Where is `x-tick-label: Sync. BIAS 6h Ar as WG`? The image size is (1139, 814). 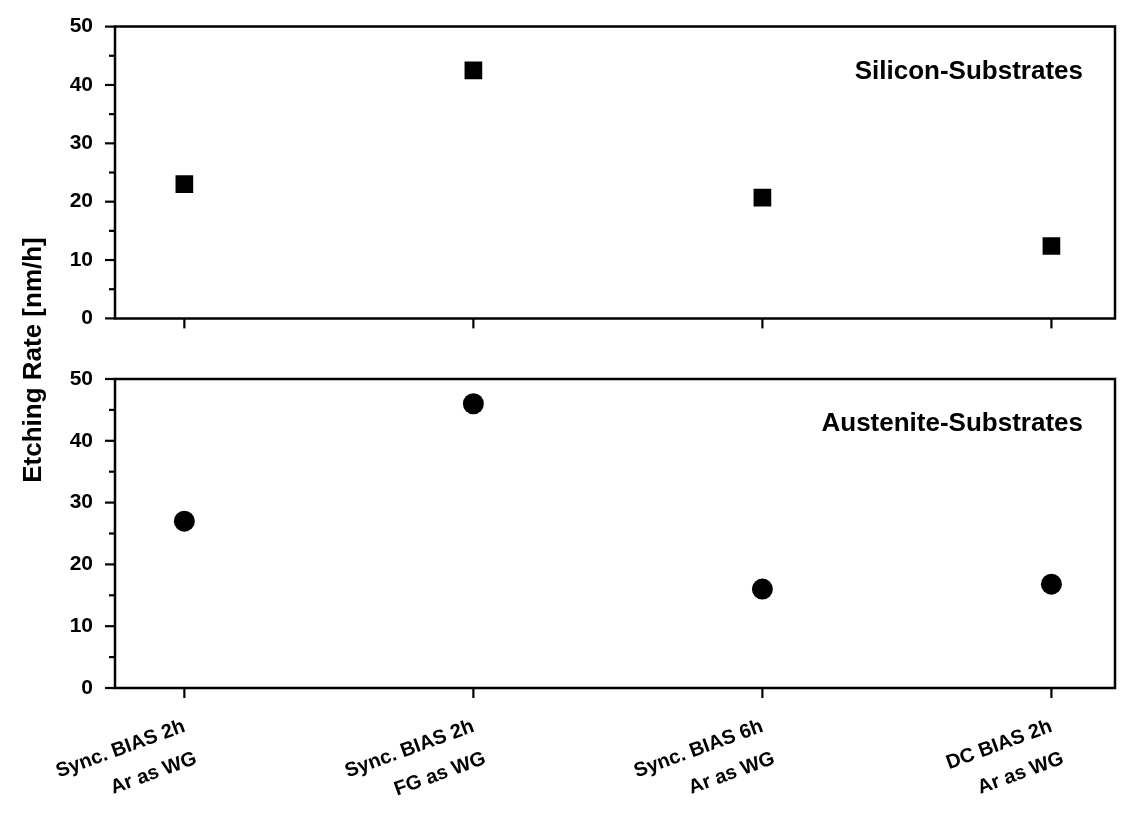 x-tick-label: Sync. BIAS 6h Ar as WG is located at coordinates (704, 756).